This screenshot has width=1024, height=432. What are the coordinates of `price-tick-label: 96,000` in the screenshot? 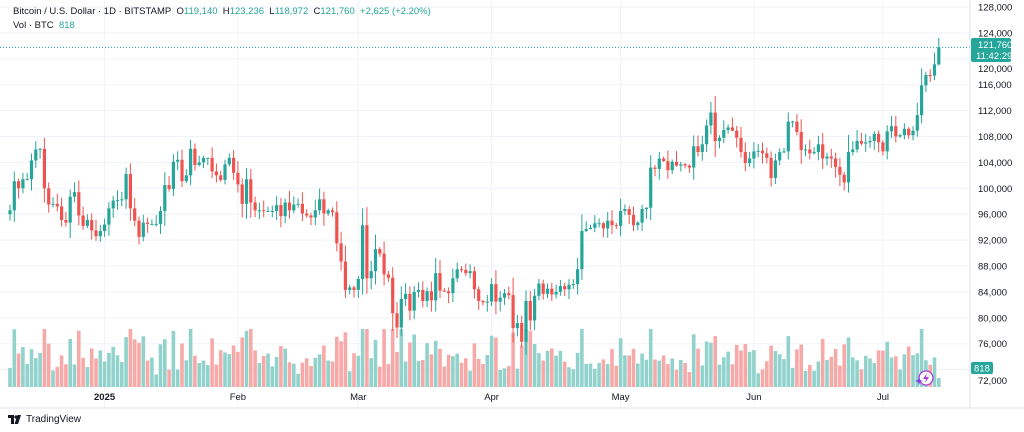 It's located at (992, 215).